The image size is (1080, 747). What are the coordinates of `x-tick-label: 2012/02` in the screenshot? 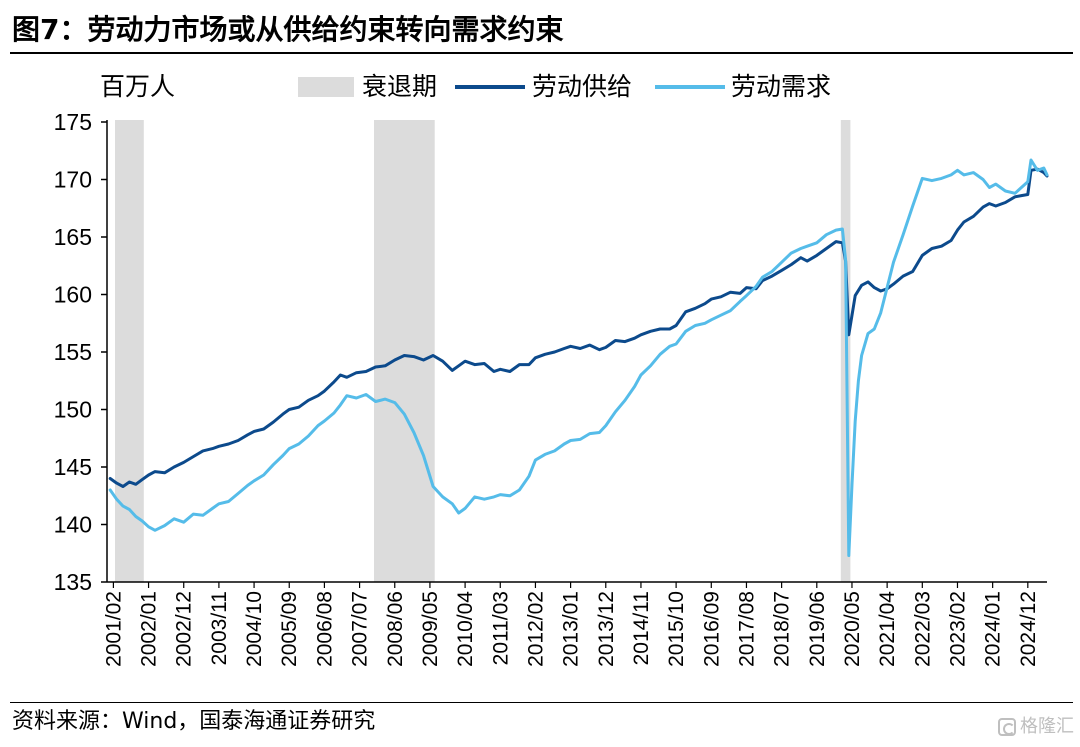 It's located at (535, 629).